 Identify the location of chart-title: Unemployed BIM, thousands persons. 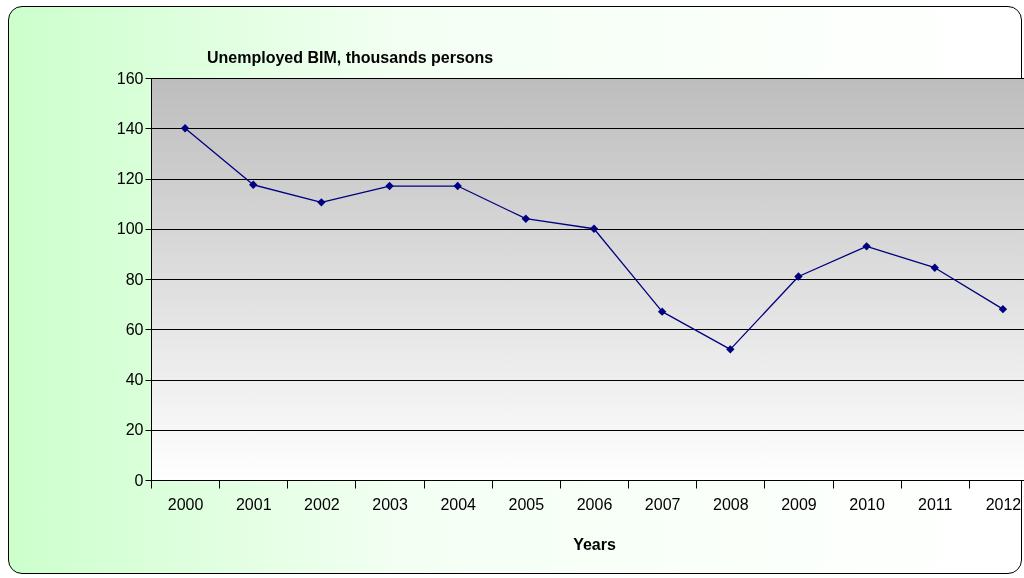
(350, 57).